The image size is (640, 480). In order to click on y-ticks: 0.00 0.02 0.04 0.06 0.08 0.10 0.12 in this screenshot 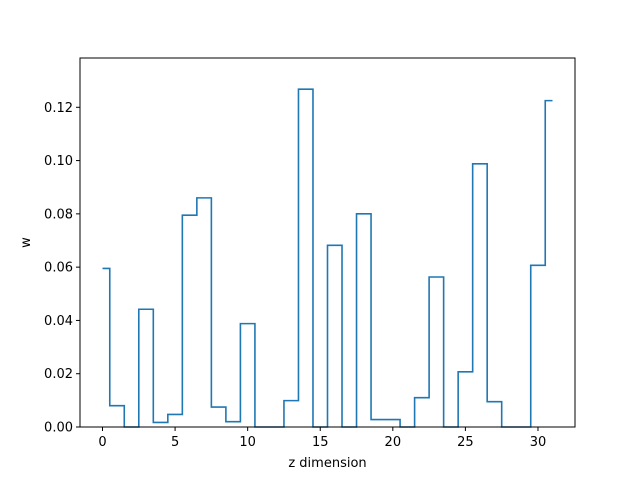, I will do `click(62, 268)`.